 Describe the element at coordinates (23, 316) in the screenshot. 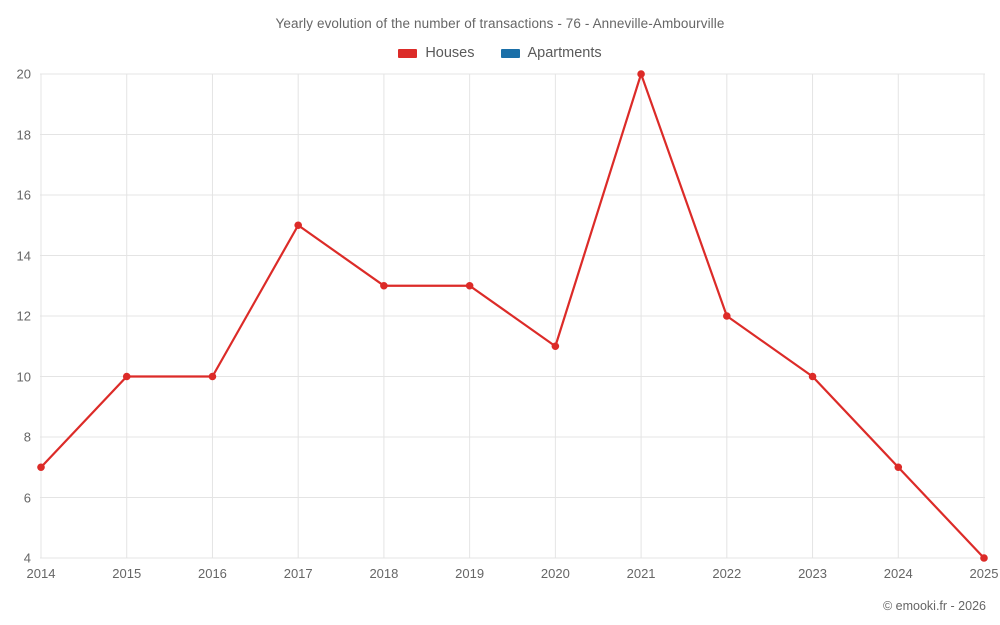

I see `y-tick-label: 12` at that location.